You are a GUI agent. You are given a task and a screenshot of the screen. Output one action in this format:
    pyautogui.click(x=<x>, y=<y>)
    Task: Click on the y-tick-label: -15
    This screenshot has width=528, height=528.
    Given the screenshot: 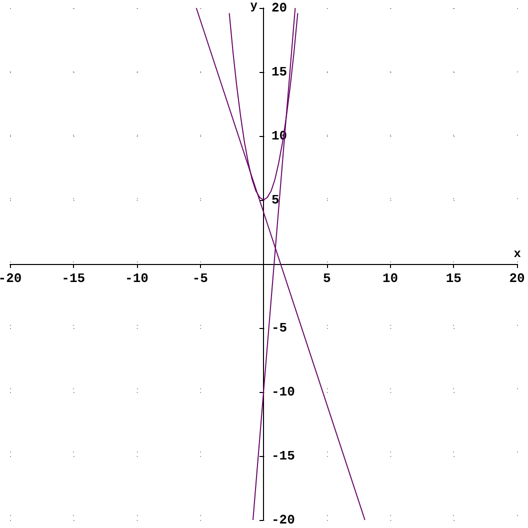 What is the action you would take?
    pyautogui.click(x=284, y=456)
    